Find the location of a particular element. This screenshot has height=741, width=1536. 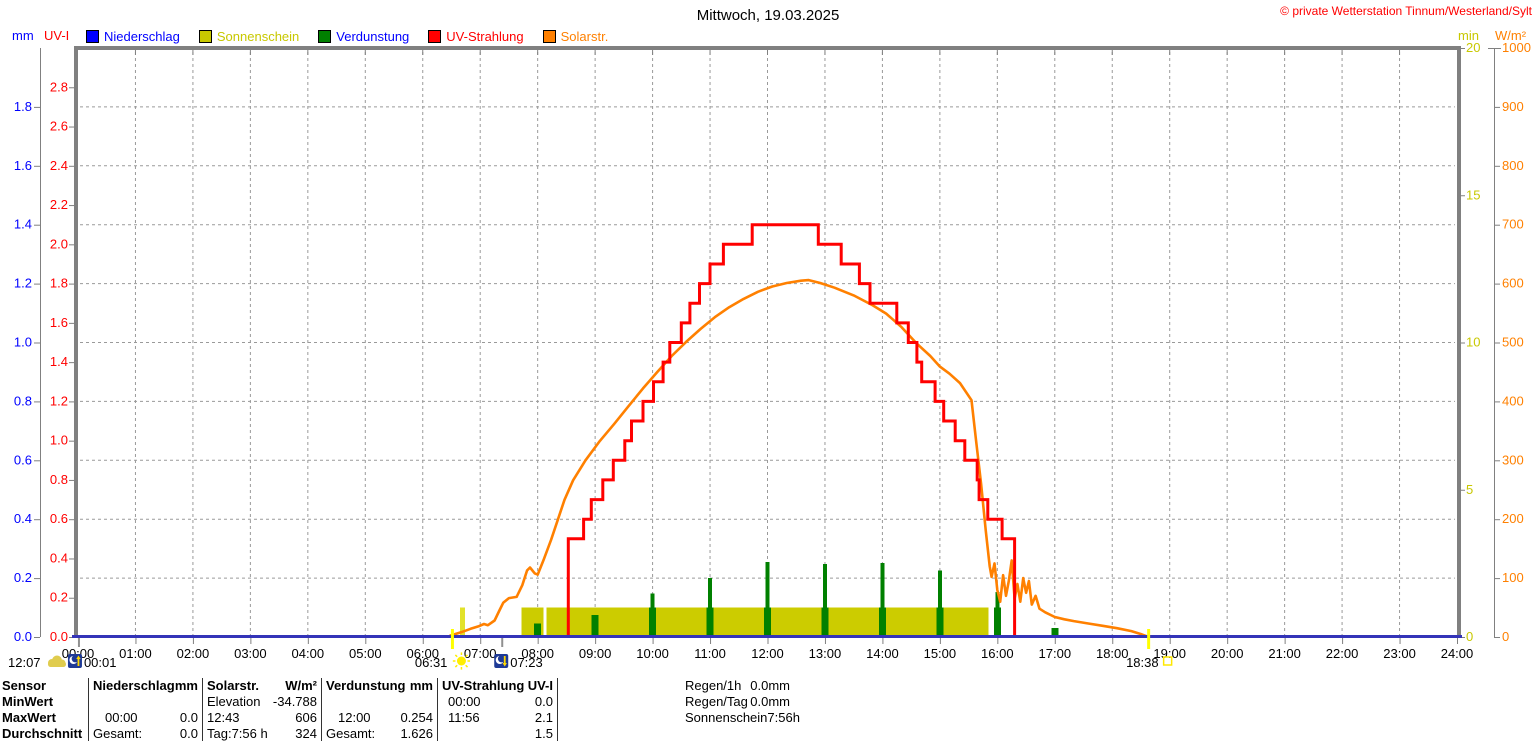

svg-text: 02:00 is located at coordinates (193, 653).